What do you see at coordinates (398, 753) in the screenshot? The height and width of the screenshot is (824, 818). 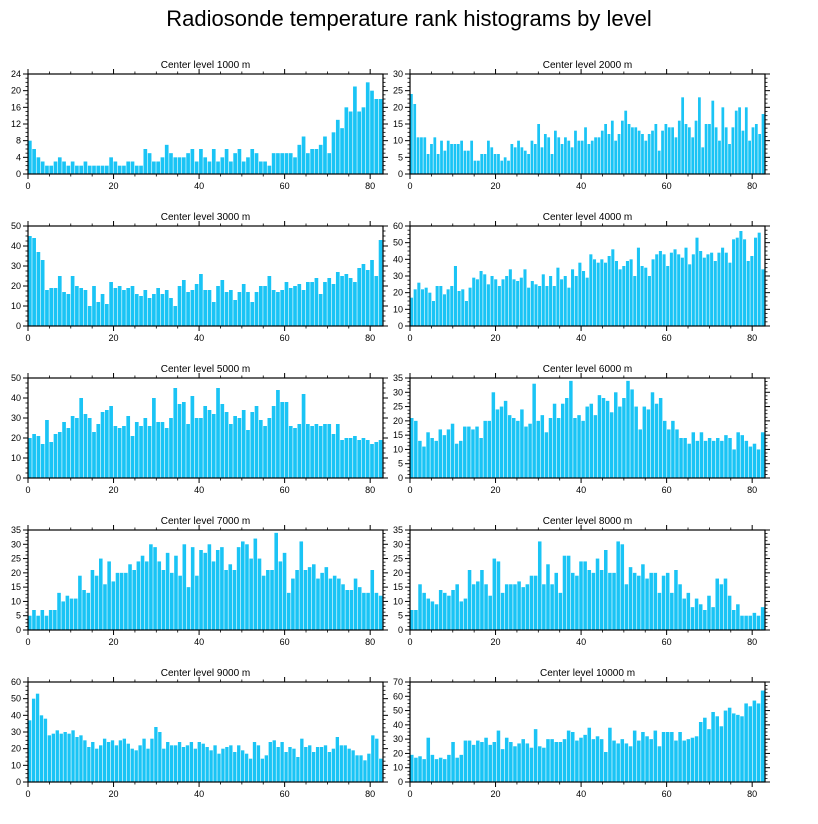 I see `y-tick-label: 20` at bounding box center [398, 753].